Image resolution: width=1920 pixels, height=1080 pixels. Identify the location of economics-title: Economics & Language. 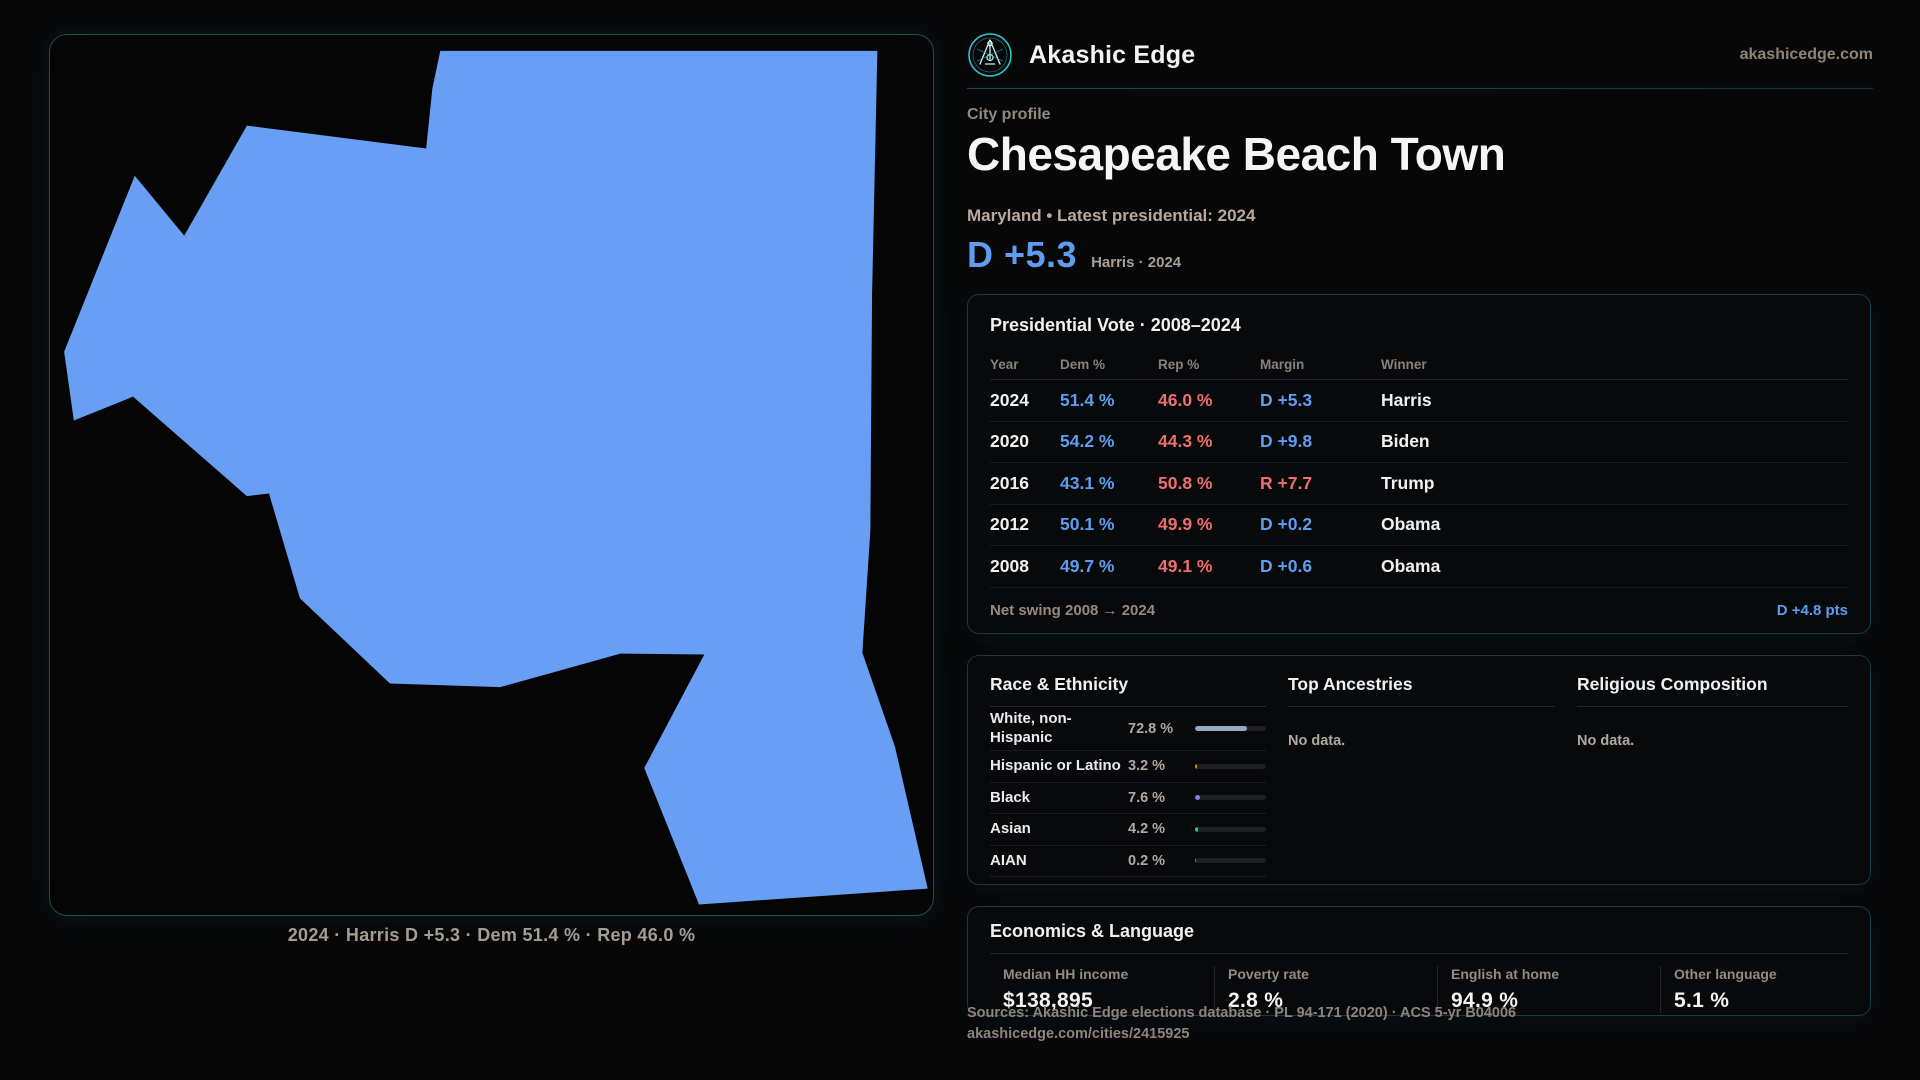
(1092, 931).